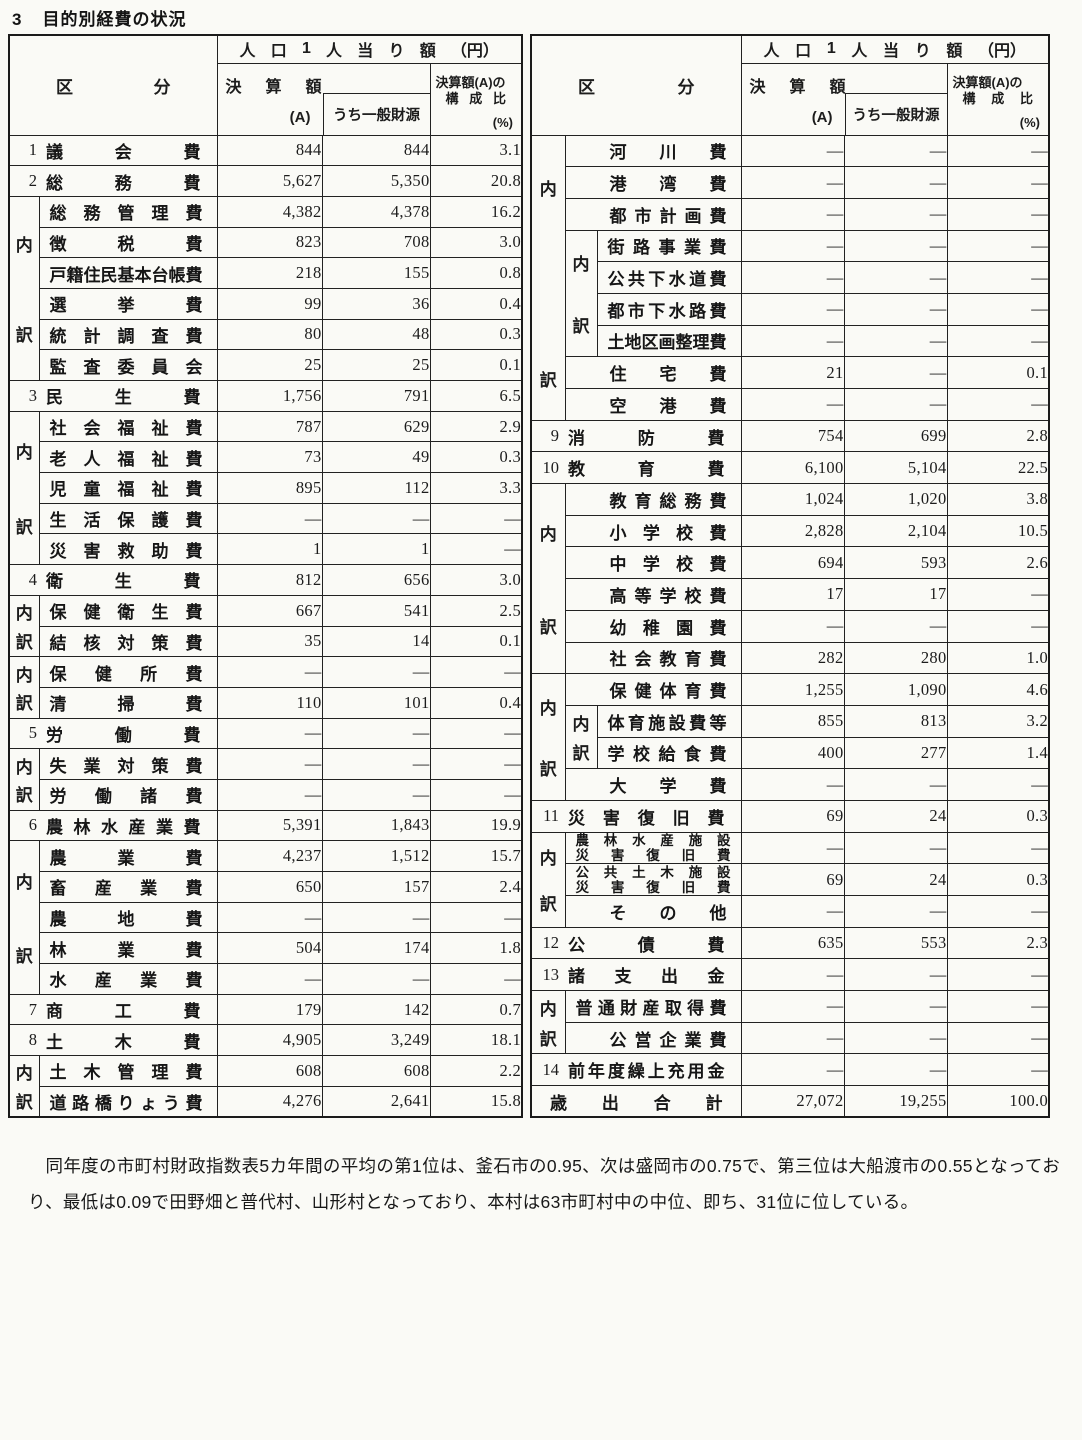 The image size is (1082, 1440). Describe the element at coordinates (668, 628) in the screenshot. I see `row-label-text: 幼稚園費` at that location.